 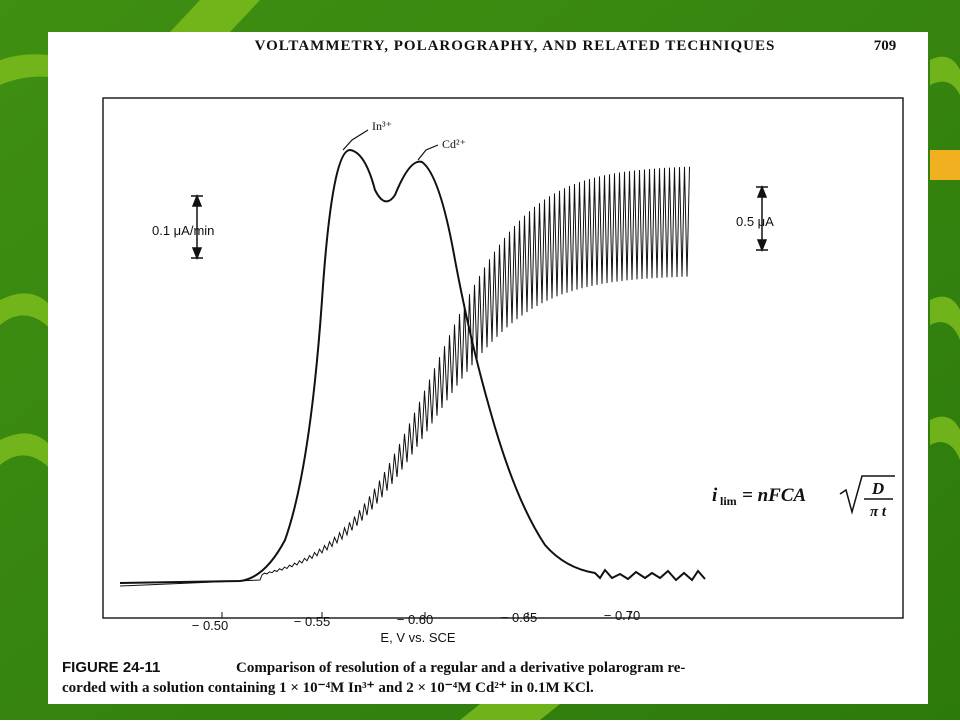 What do you see at coordinates (728, 501) in the screenshot?
I see `equation-subscript: lim` at bounding box center [728, 501].